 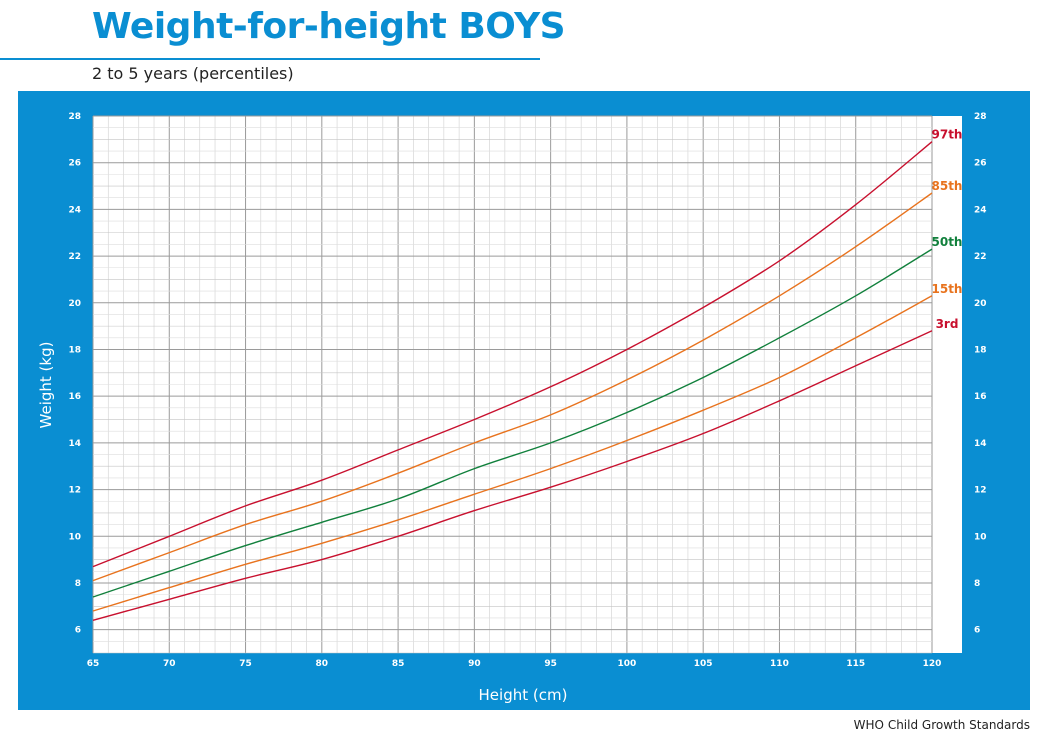 I want to click on y-tick-label-left: 12, so click(x=74, y=491).